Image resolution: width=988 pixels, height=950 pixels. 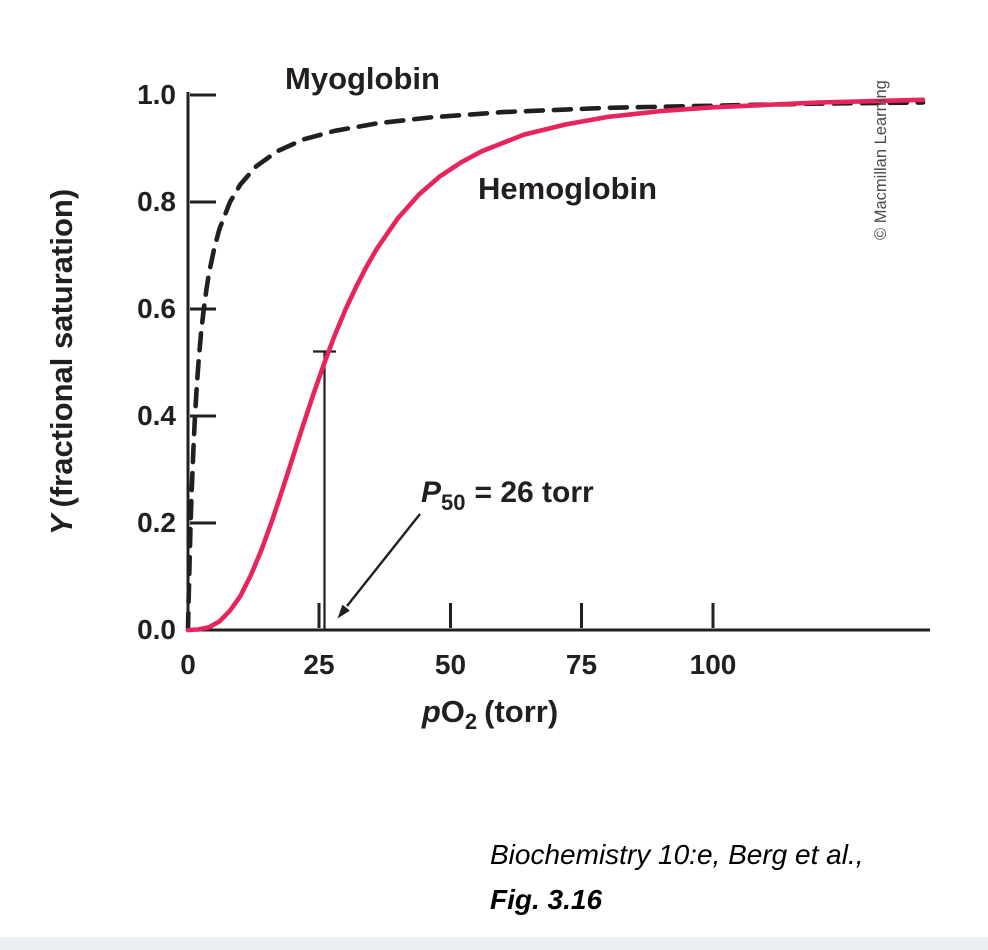 I want to click on hemoglobin-label: Hemoglobin, so click(x=567, y=188).